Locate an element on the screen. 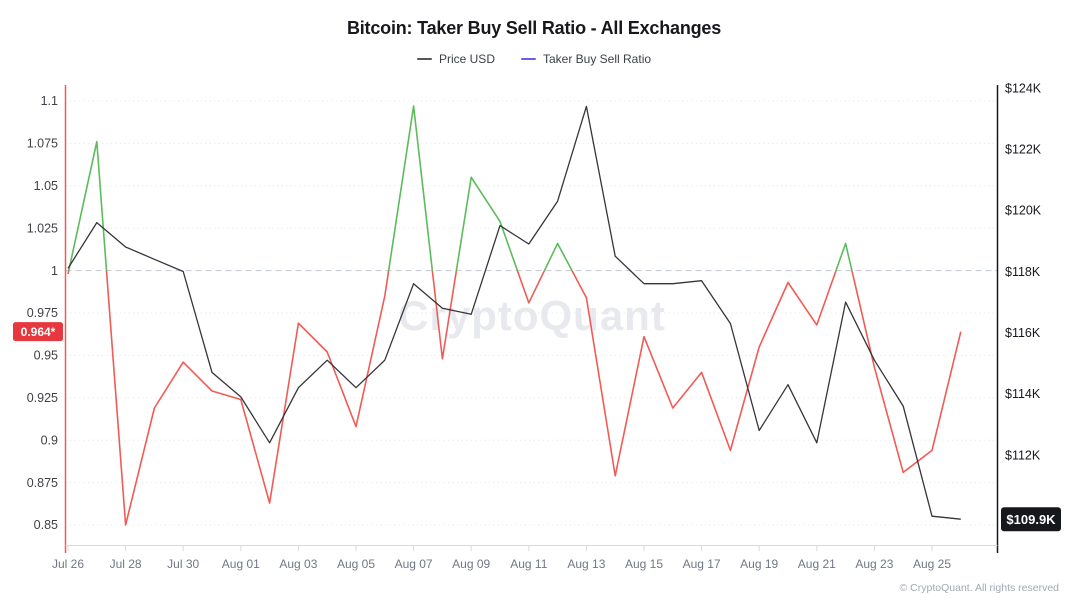 The height and width of the screenshot is (601, 1068). x-axis-tick-label: Aug 13 is located at coordinates (586, 564).